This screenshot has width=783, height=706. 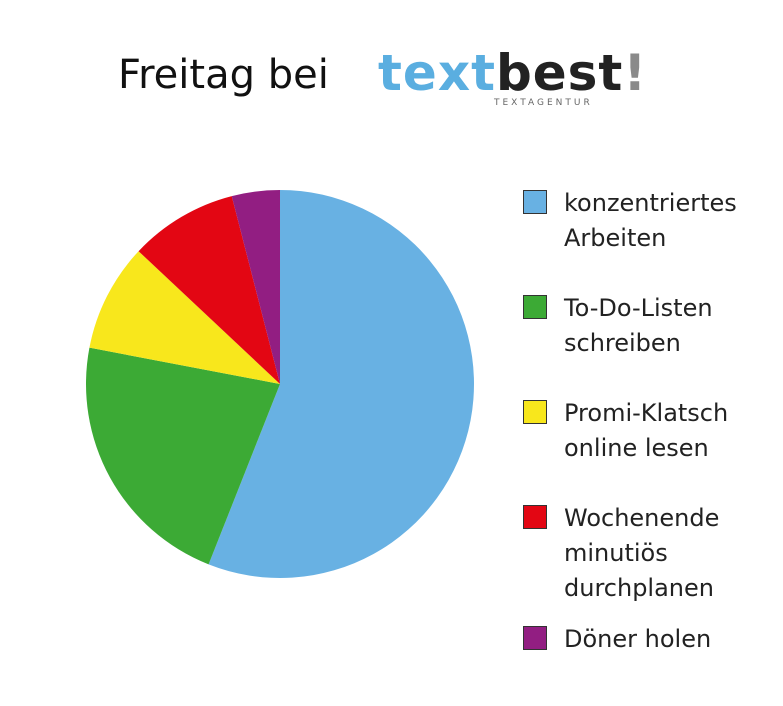 I want to click on legend-item: Wochenende minutiös durchplanen, so click(x=641, y=553).